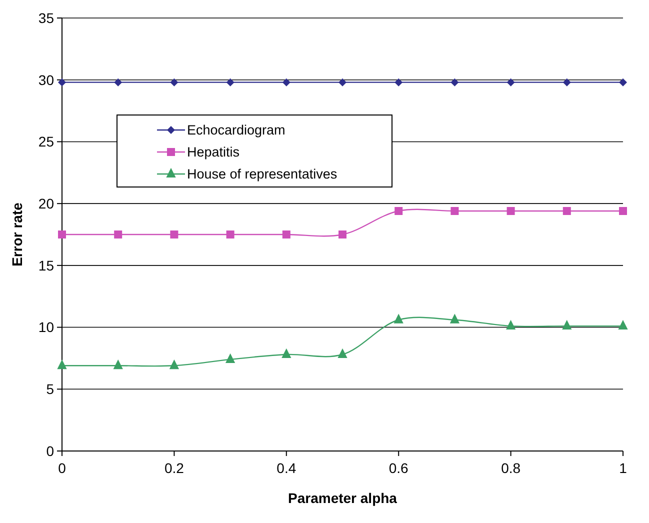  I want to click on x-axis-title: Parameter alpha, so click(343, 498).